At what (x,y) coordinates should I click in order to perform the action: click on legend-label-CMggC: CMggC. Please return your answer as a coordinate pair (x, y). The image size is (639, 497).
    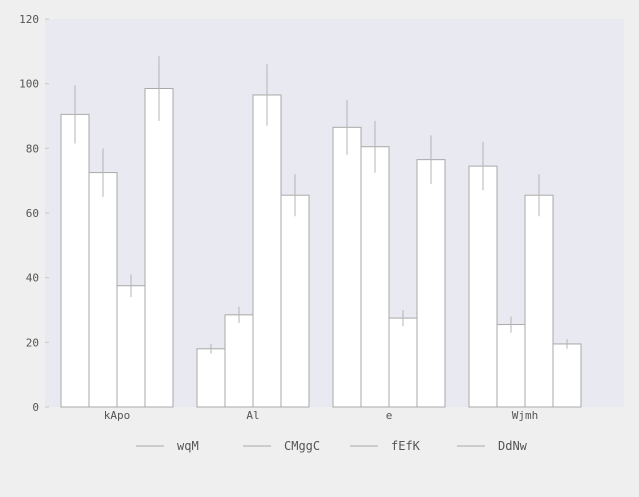
    Looking at the image, I should click on (302, 446).